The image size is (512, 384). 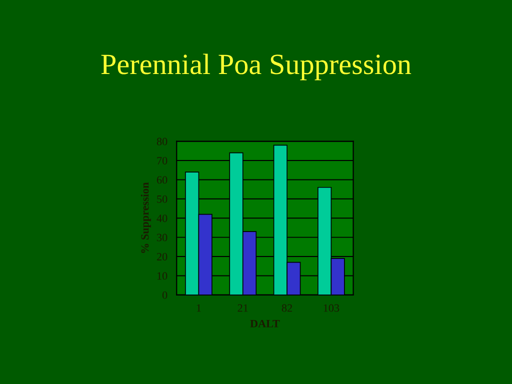 What do you see at coordinates (162, 180) in the screenshot?
I see `y-tick-label: 60` at bounding box center [162, 180].